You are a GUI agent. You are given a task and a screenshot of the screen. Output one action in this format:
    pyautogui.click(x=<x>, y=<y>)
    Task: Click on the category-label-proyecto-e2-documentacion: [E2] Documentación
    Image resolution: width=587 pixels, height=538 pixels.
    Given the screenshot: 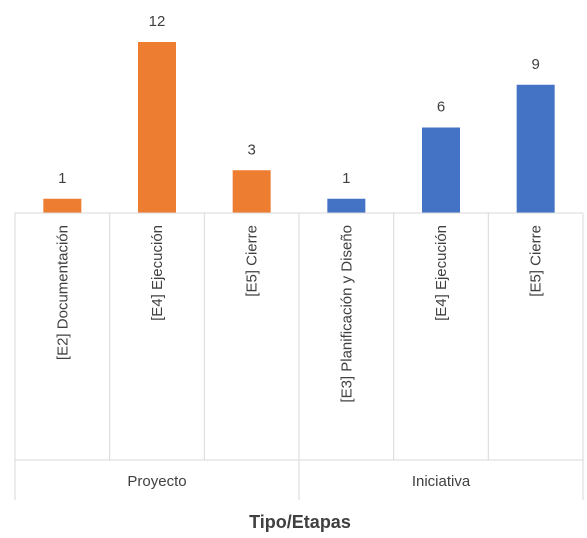 What is the action you would take?
    pyautogui.click(x=62, y=292)
    